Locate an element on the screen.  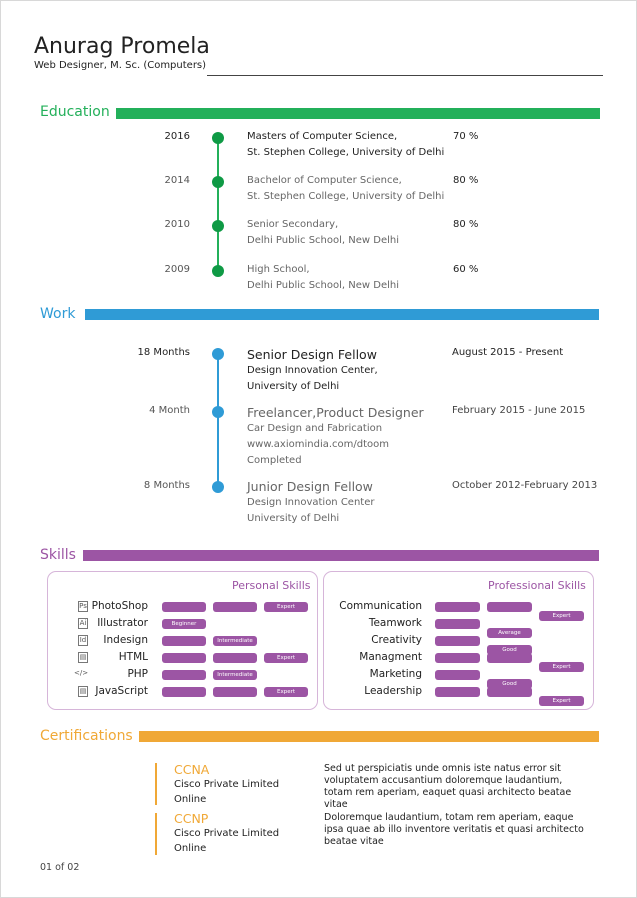
skill-name: Communication is located at coordinates (380, 606).